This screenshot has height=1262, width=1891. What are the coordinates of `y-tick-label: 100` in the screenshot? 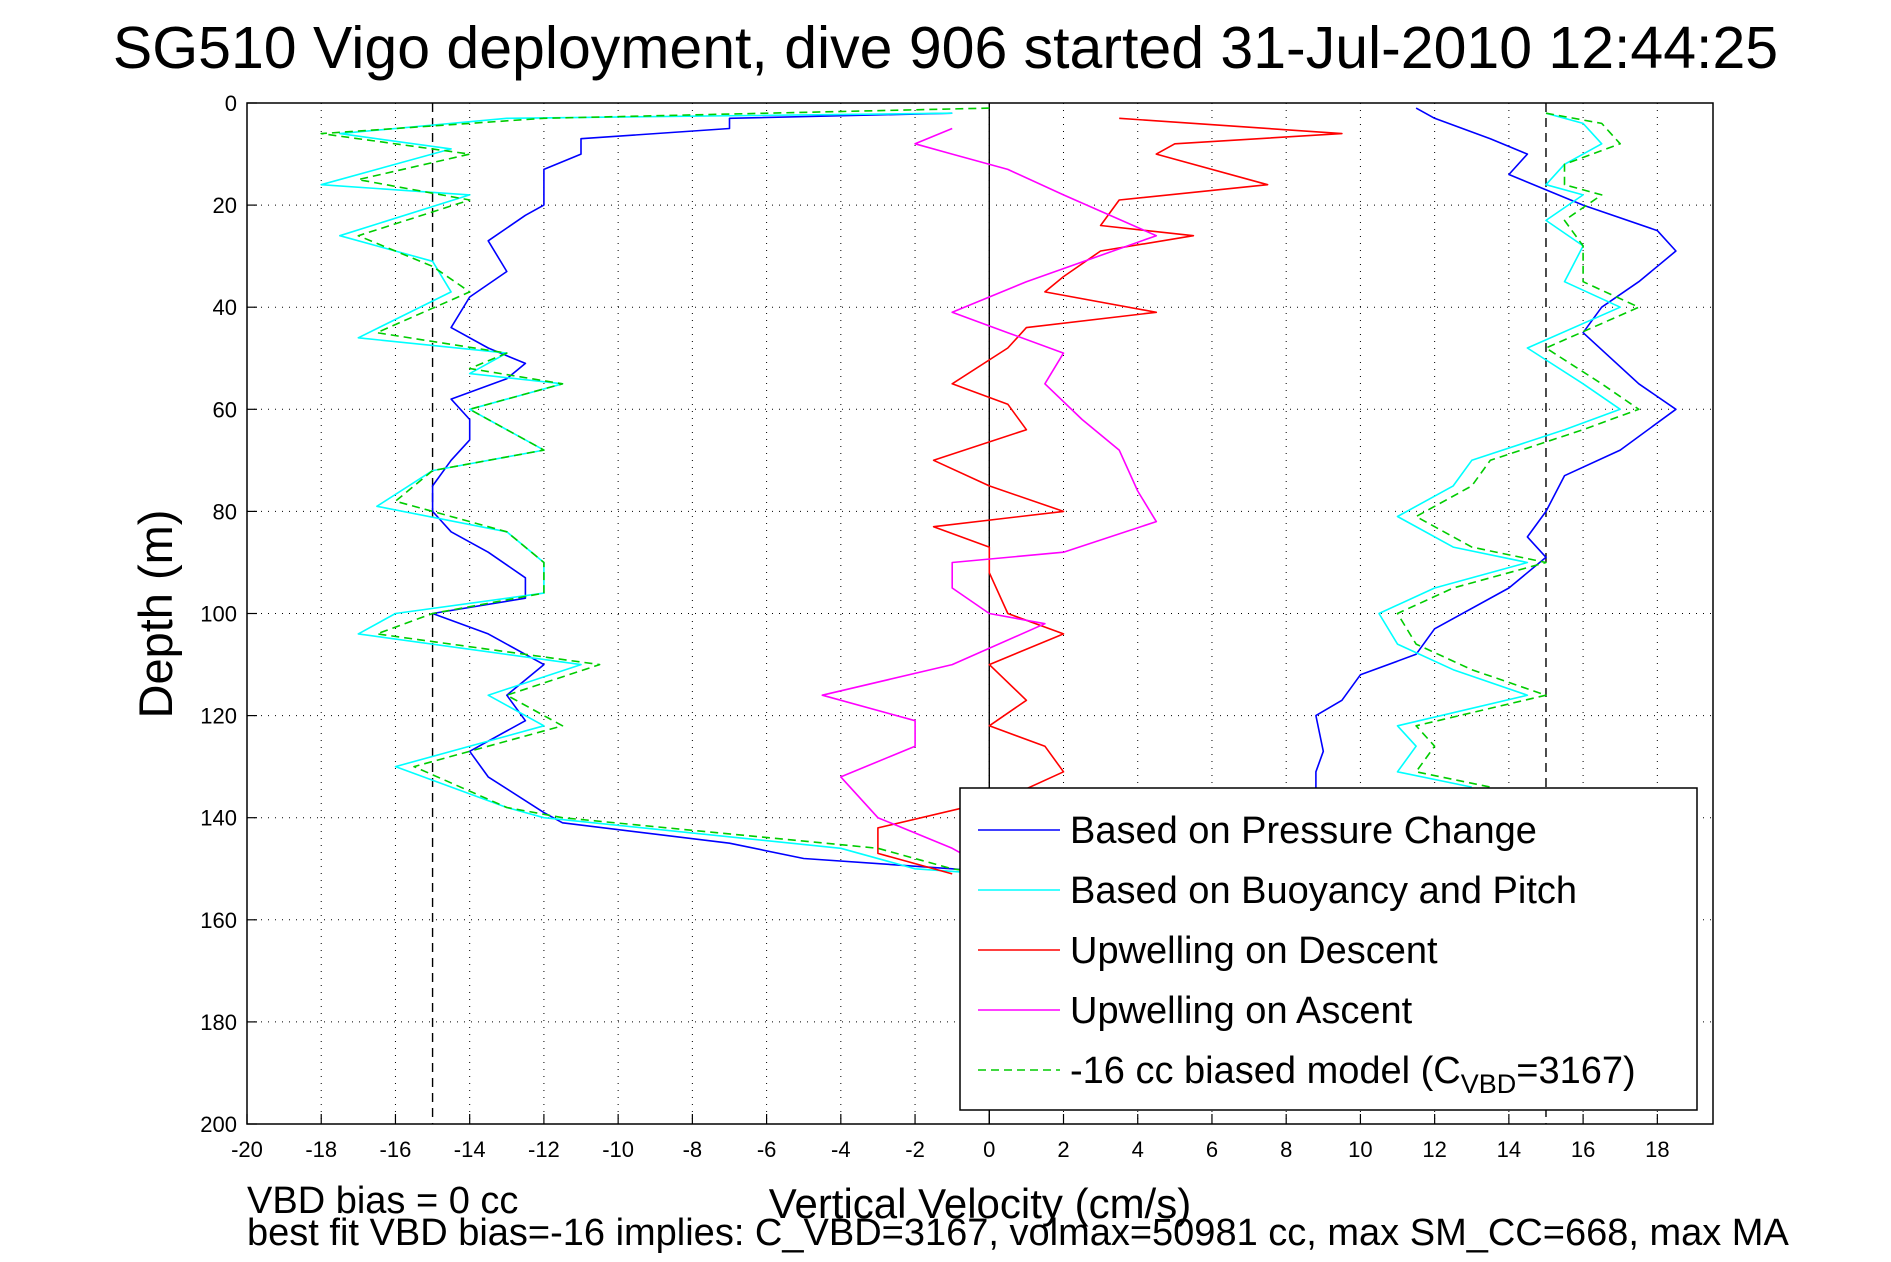 It's located at (218, 614).